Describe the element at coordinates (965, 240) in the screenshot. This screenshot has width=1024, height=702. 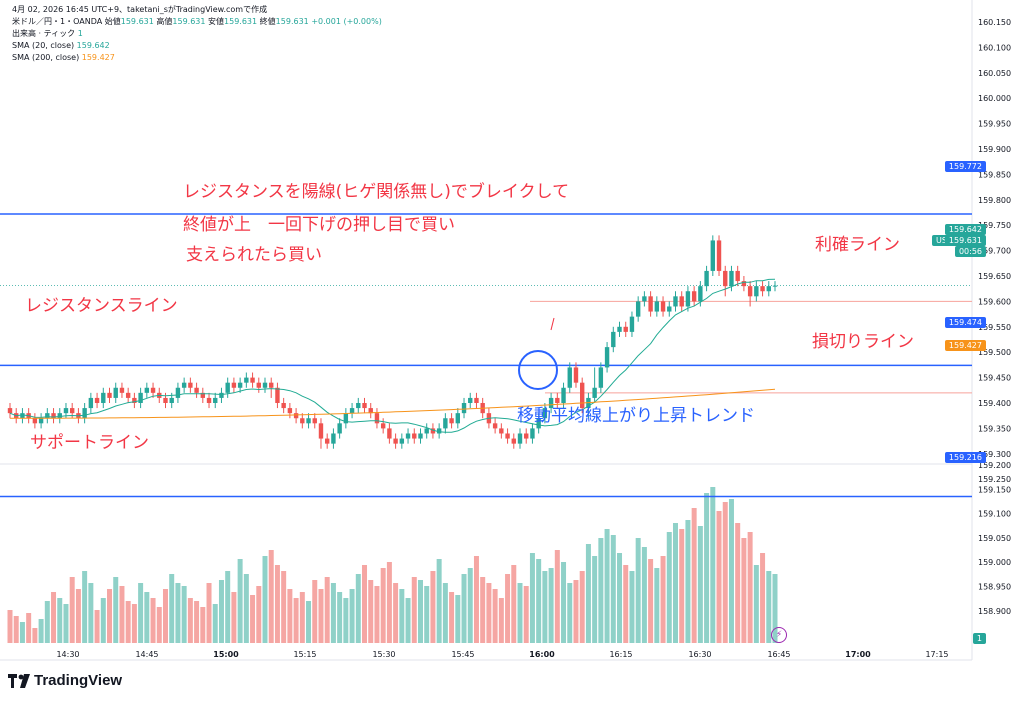
I see `price-tag-last: 159.631` at that location.